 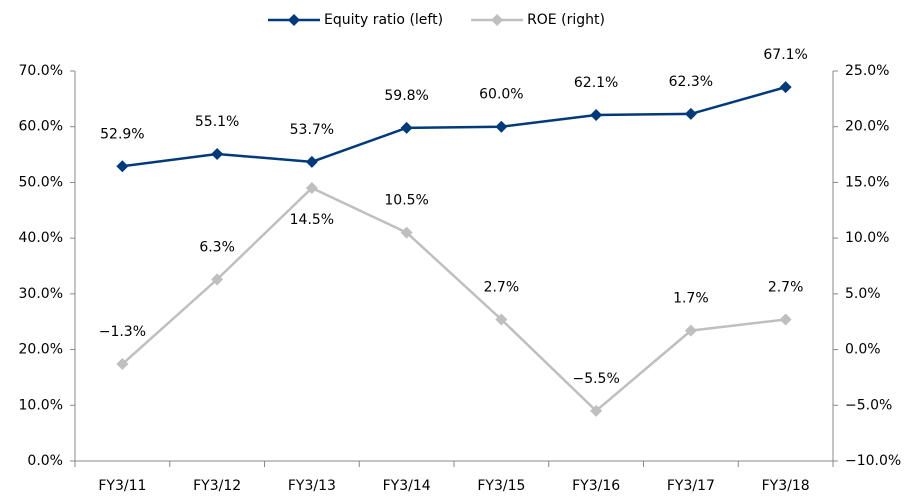 What do you see at coordinates (41, 350) in the screenshot?
I see `y-tick-label: 20.0%` at bounding box center [41, 350].